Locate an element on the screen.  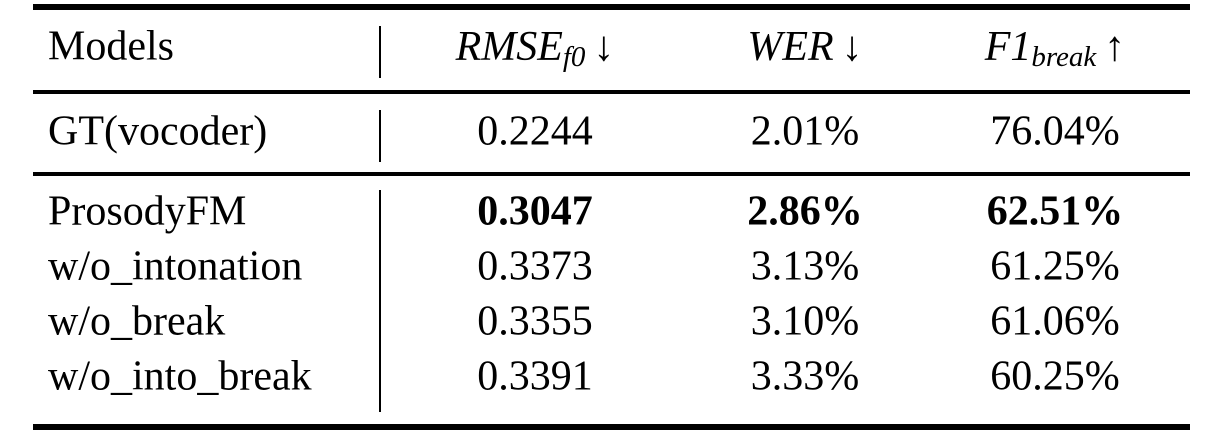
model-name: ProsodyFM is located at coordinates (147, 212).